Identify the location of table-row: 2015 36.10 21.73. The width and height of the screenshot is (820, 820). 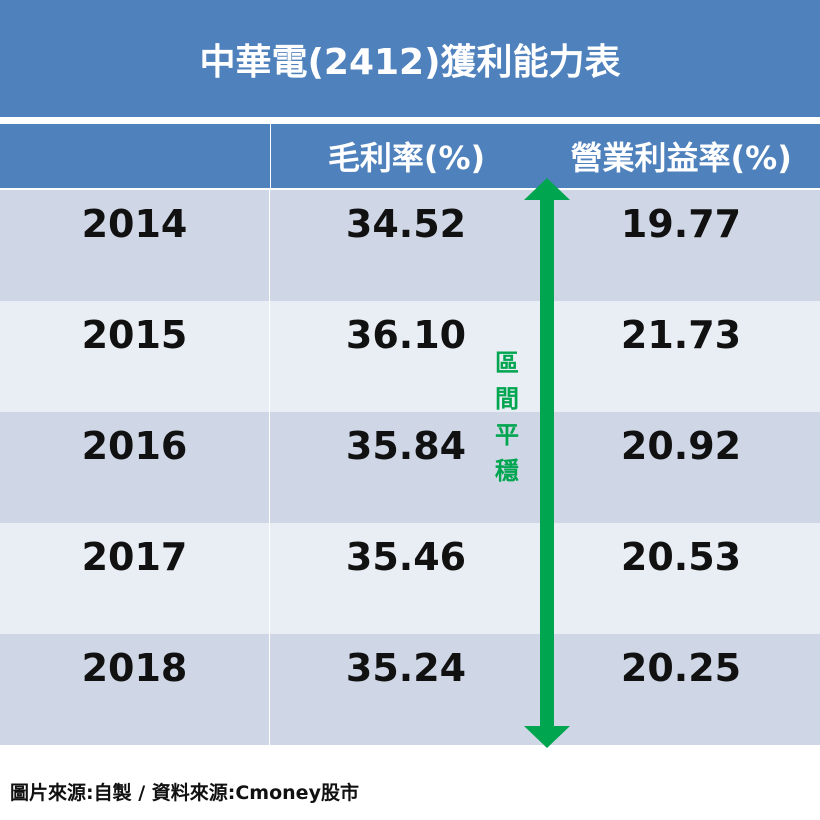
(410, 356).